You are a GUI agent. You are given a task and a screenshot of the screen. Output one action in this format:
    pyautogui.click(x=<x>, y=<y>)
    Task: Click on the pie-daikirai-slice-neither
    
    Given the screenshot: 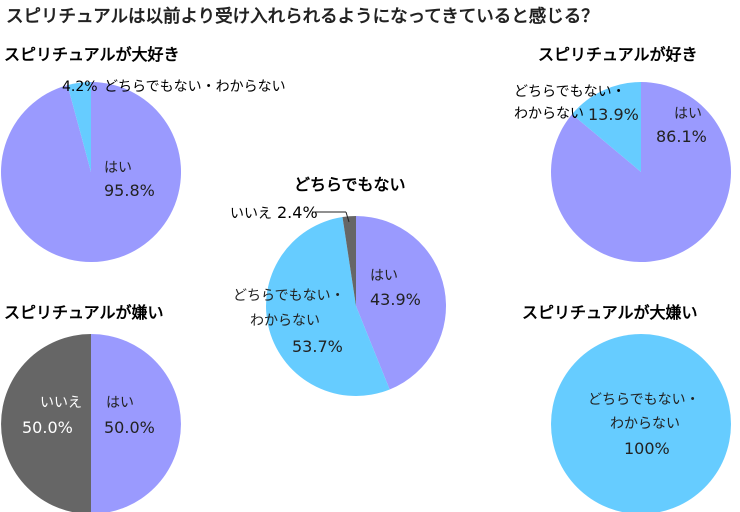 What is the action you would take?
    pyautogui.click(x=641, y=423)
    